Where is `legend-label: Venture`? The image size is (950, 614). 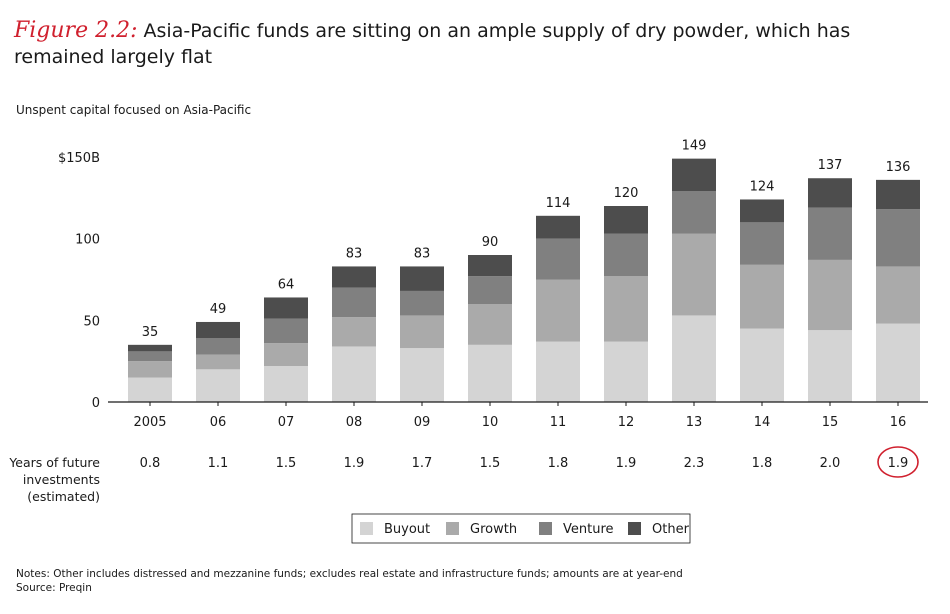 legend-label: Venture is located at coordinates (588, 529).